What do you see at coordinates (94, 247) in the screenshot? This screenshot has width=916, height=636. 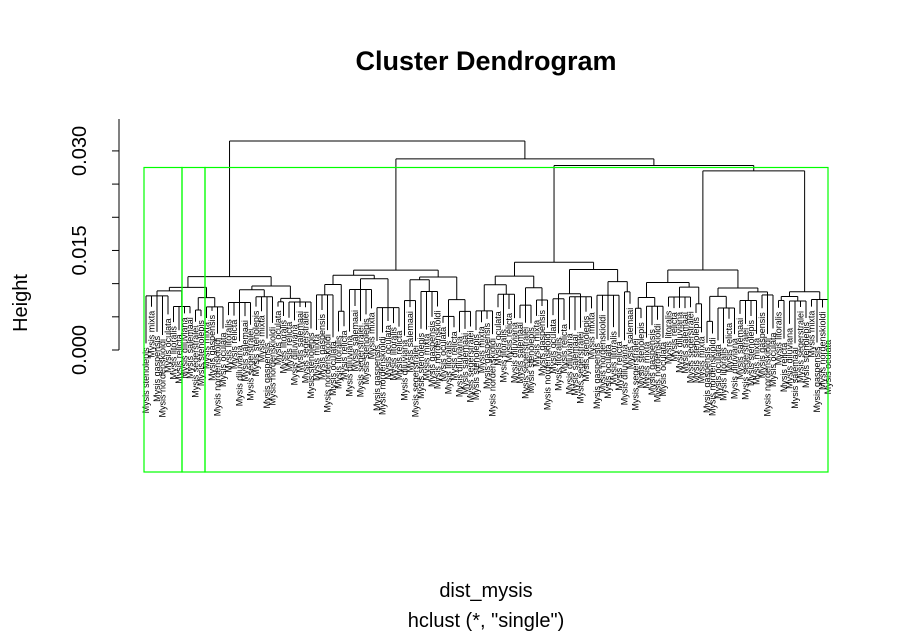 I see `y-axis: 0.000 0.015 0.030` at bounding box center [94, 247].